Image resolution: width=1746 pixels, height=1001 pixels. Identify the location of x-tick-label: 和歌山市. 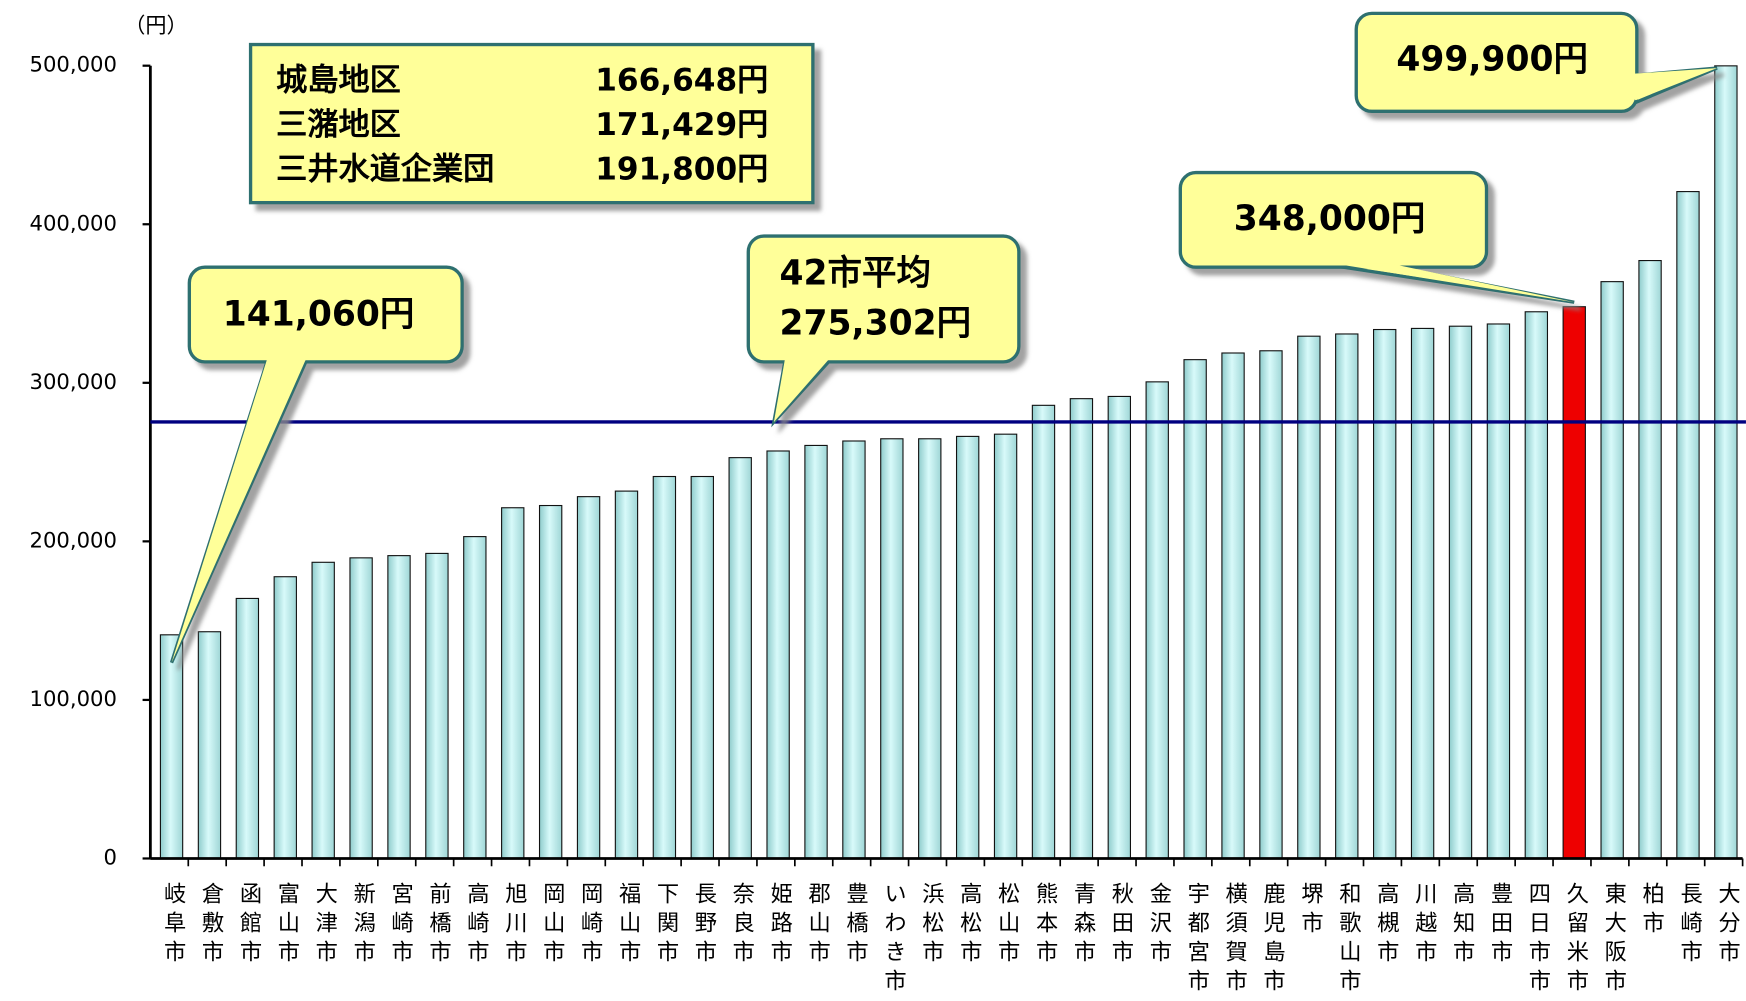
(1348, 939).